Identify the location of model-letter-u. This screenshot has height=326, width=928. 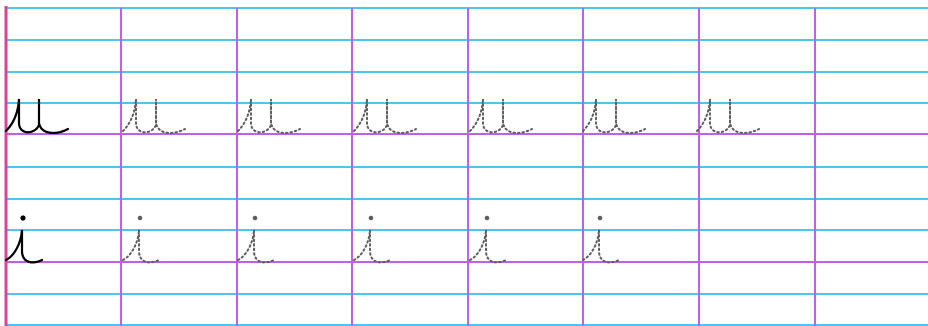
(37, 116).